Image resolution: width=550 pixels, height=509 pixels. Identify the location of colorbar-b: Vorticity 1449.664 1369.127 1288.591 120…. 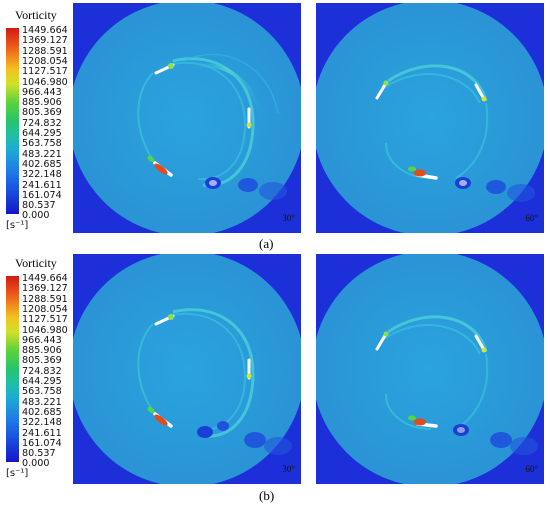
(37, 367).